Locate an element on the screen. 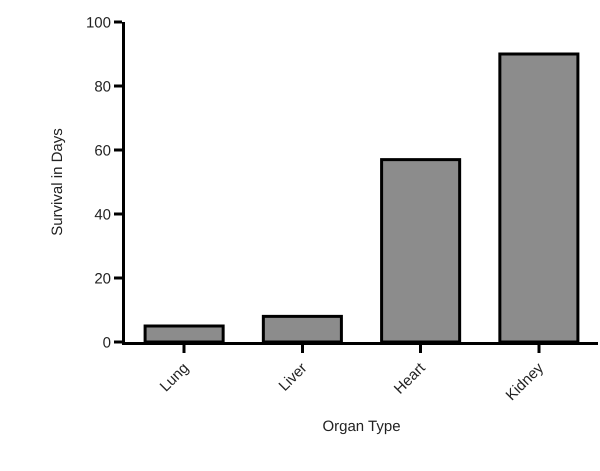 This screenshot has width=600, height=471. y-axis-title: Survival in Days is located at coordinates (57, 182).